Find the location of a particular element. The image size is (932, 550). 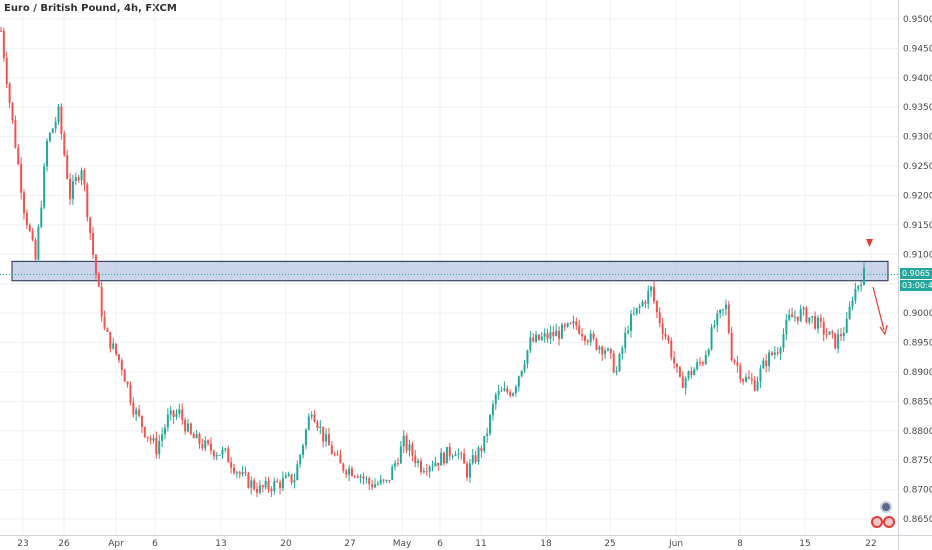

y-tick-label: 0.86500 is located at coordinates (917, 520).